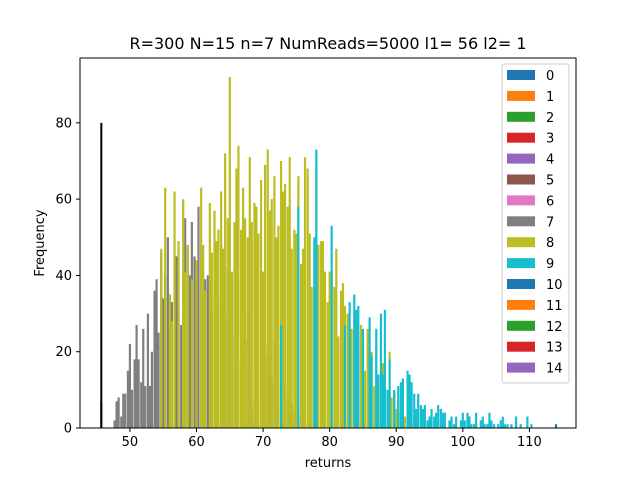 Image resolution: width=640 pixels, height=480 pixels. What do you see at coordinates (550, 201) in the screenshot?
I see `legend-label: 6` at bounding box center [550, 201].